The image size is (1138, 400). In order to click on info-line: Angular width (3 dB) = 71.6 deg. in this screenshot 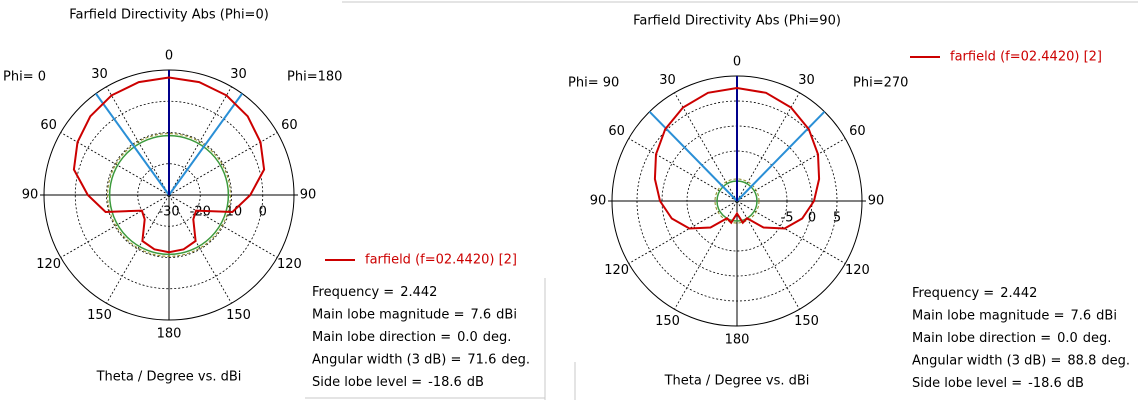, I will do `click(421, 359)`.